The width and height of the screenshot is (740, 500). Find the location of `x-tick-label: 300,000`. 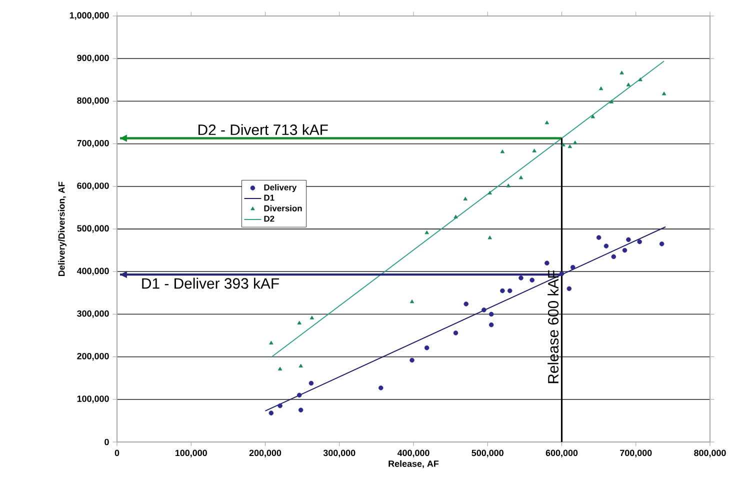

x-tick-label: 300,000 is located at coordinates (339, 454).